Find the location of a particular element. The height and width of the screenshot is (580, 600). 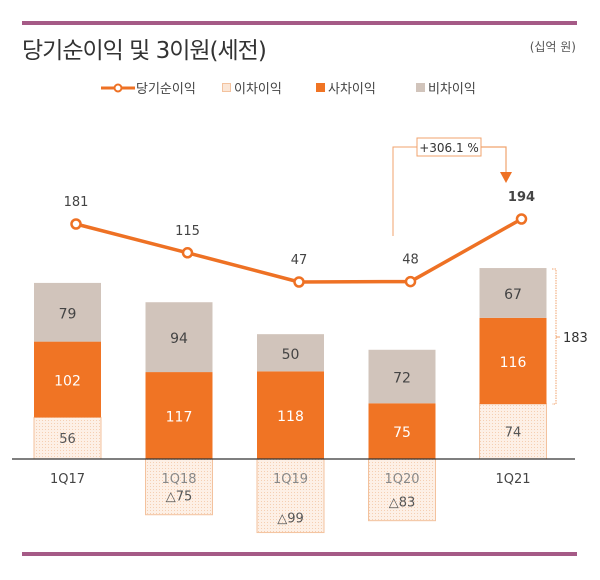

data-label: △99 is located at coordinates (290, 519).